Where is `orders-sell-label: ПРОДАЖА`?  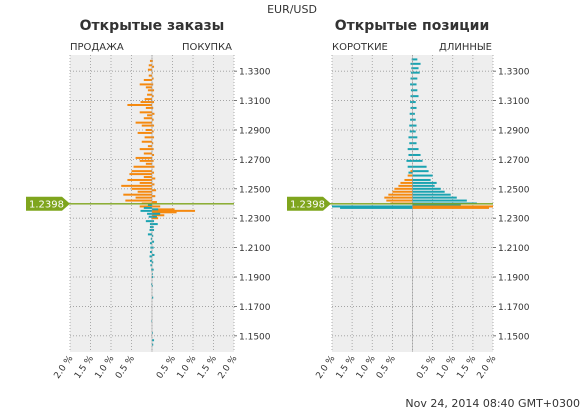 orders-sell-label: ПРОДАЖА is located at coordinates (97, 47).